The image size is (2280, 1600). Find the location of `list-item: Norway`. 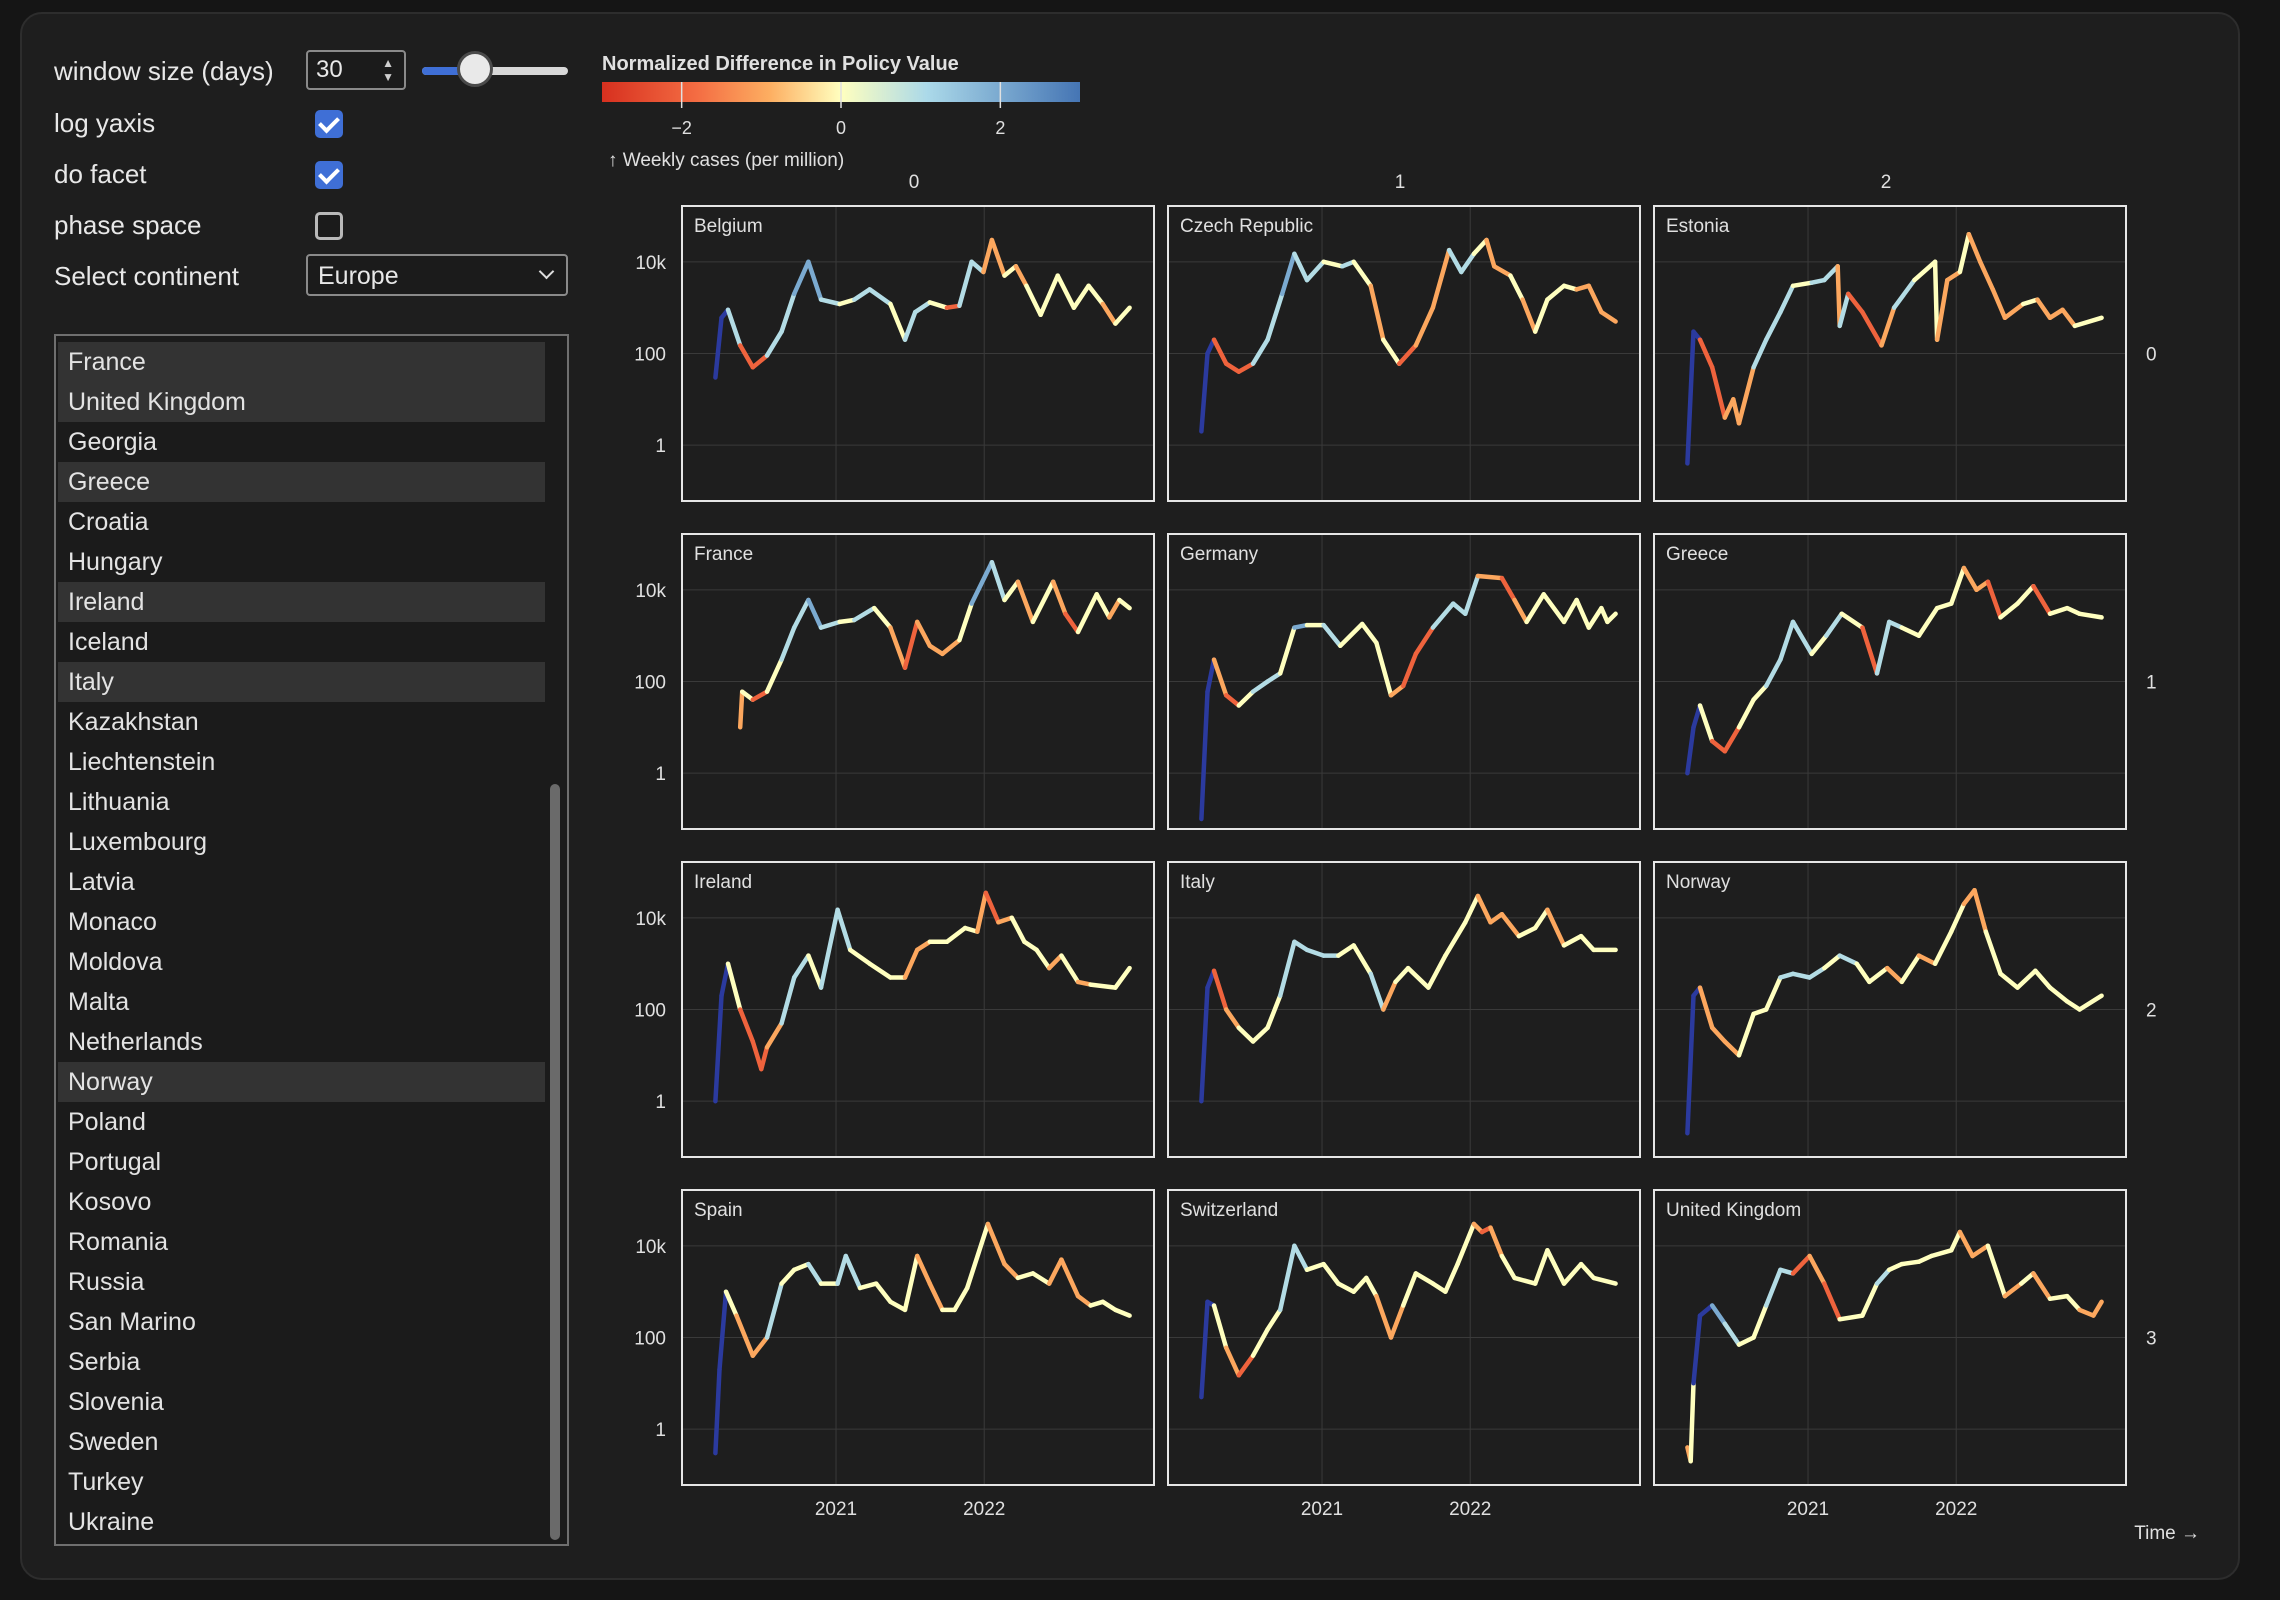

list-item: Norway is located at coordinates (301, 1082).